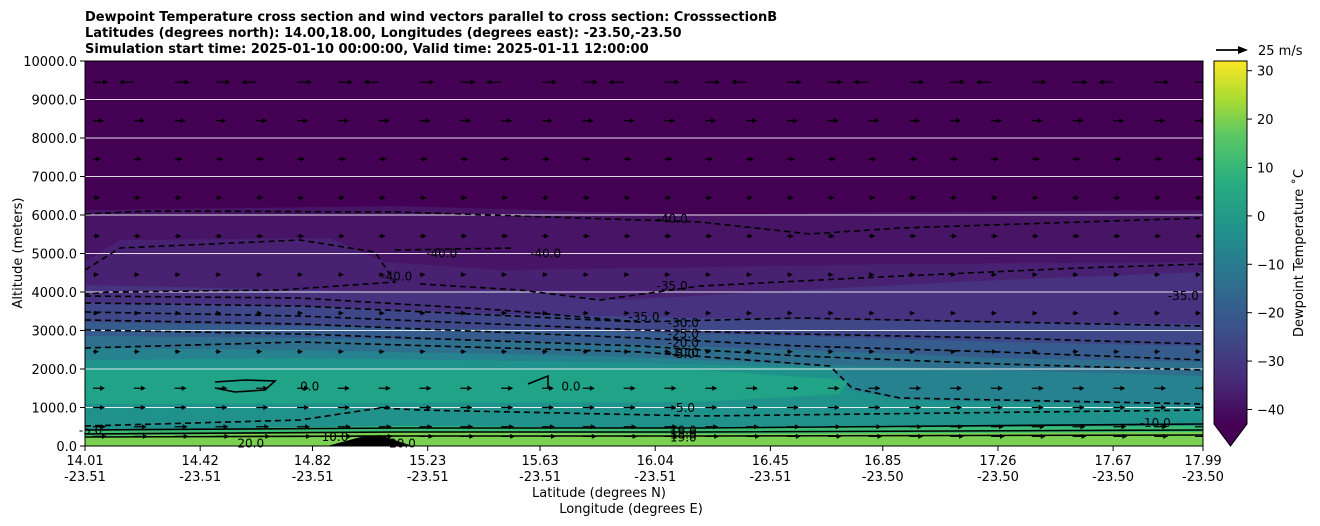  Describe the element at coordinates (683, 431) in the screenshot. I see `contour-label: 10.0` at that location.